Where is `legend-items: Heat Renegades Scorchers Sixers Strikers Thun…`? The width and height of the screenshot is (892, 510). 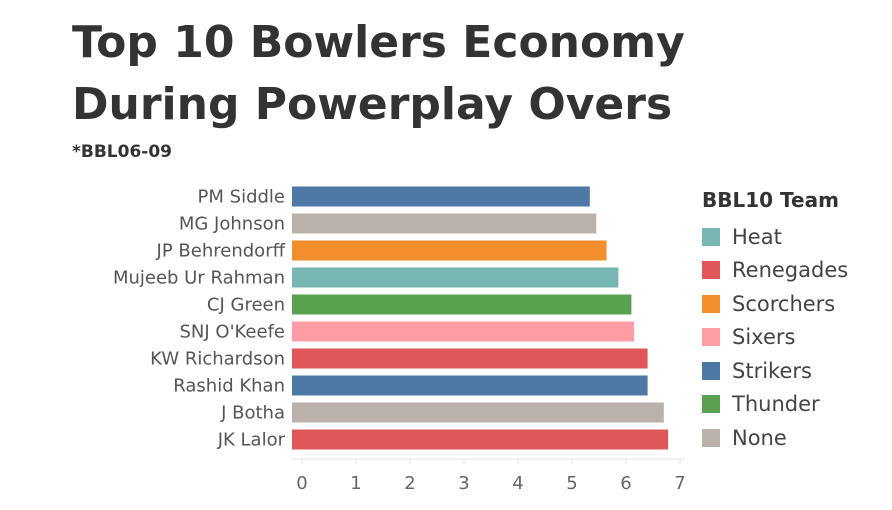 legend-items: Heat Renegades Scorchers Sixers Strikers Thun… is located at coordinates (775, 337).